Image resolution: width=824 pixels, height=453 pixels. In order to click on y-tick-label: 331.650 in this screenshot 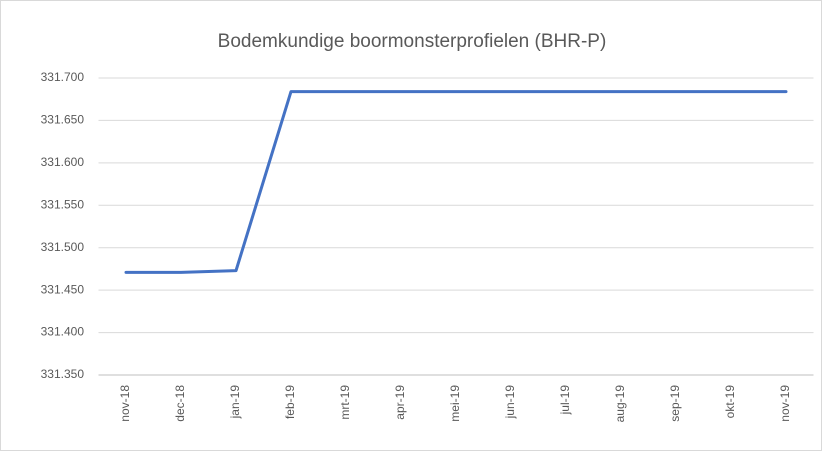, I will do `click(63, 120)`.